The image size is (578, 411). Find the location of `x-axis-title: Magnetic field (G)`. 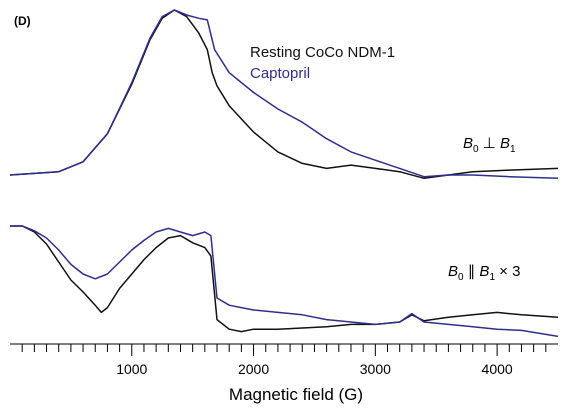

x-axis-title: Magnetic field (G) is located at coordinates (296, 394).